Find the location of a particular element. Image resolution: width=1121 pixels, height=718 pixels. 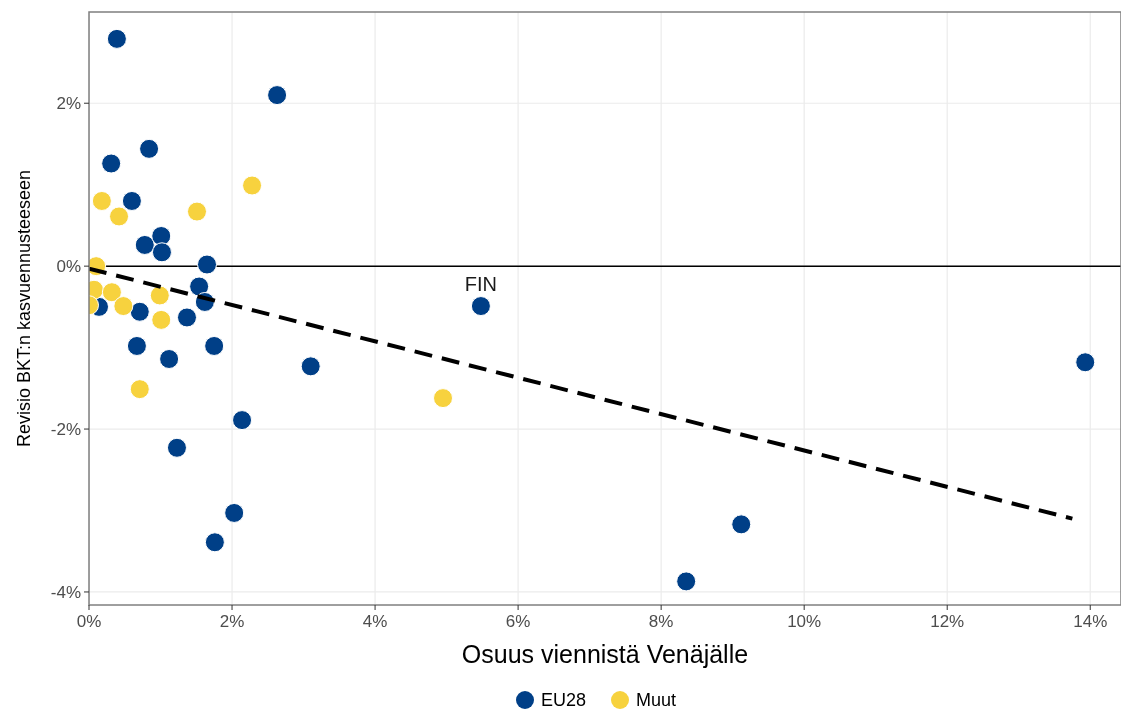

x-tick-label: 12% is located at coordinates (947, 621).